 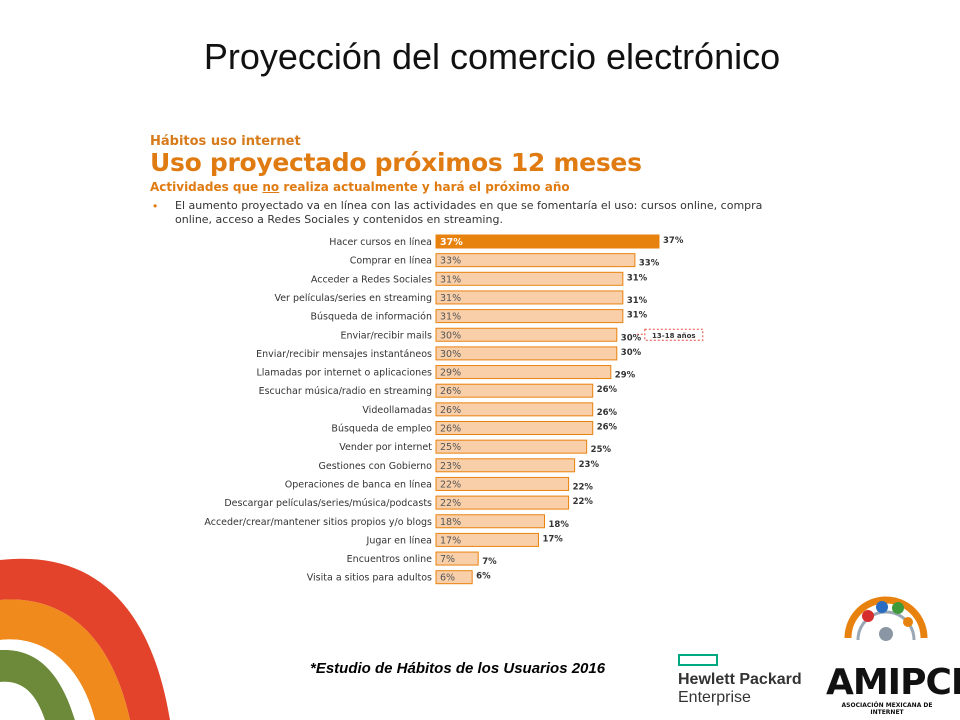 I want to click on hpe-logo-line2: Enterprise, so click(x=714, y=697).